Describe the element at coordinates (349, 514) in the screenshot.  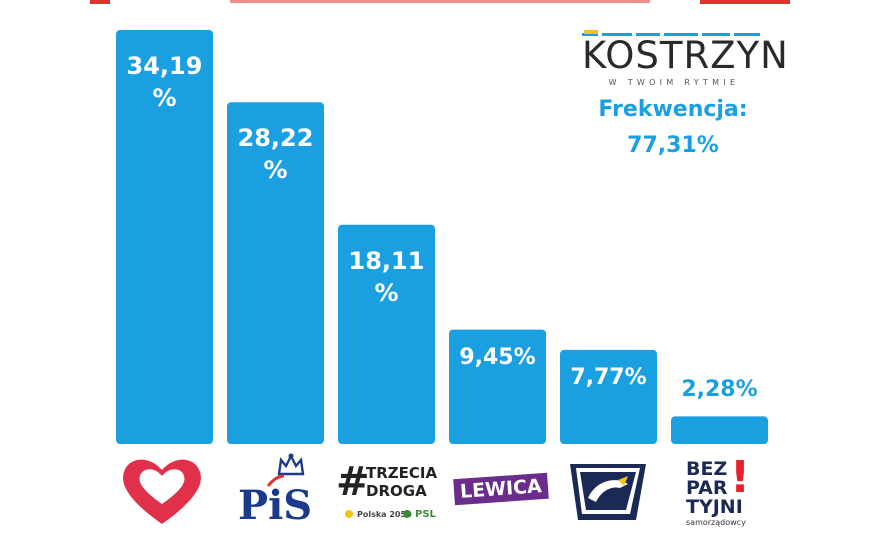
I see `polska2050-icon` at that location.